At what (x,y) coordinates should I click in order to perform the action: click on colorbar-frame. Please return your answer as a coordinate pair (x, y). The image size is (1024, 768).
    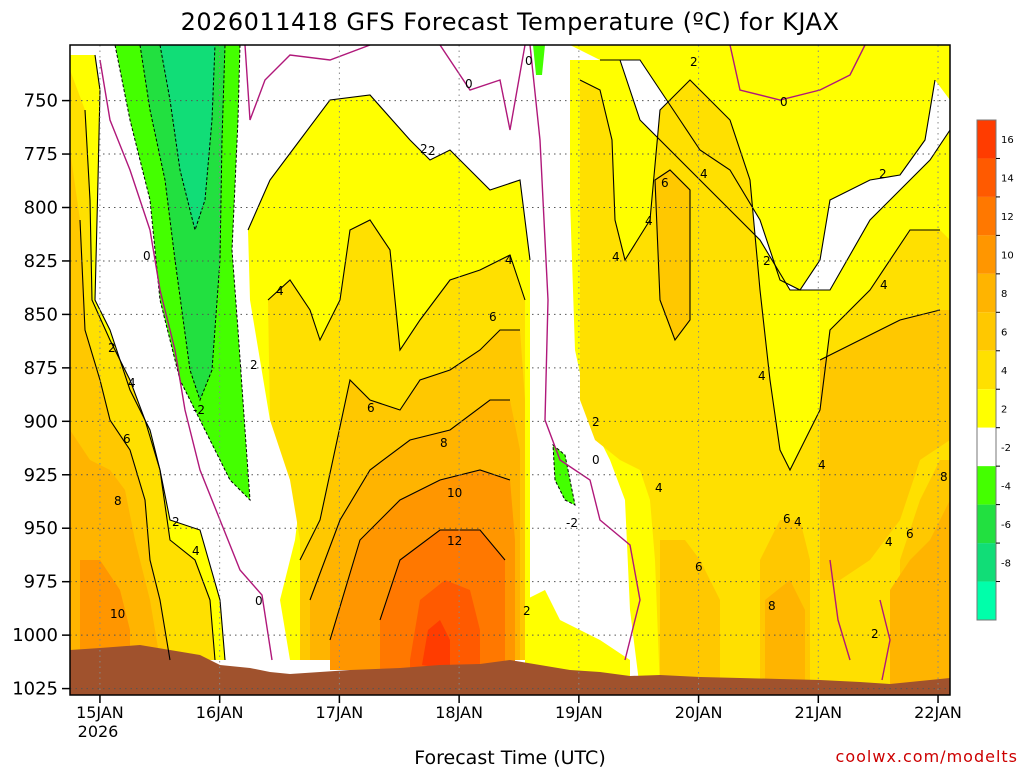
    Looking at the image, I should click on (986, 370).